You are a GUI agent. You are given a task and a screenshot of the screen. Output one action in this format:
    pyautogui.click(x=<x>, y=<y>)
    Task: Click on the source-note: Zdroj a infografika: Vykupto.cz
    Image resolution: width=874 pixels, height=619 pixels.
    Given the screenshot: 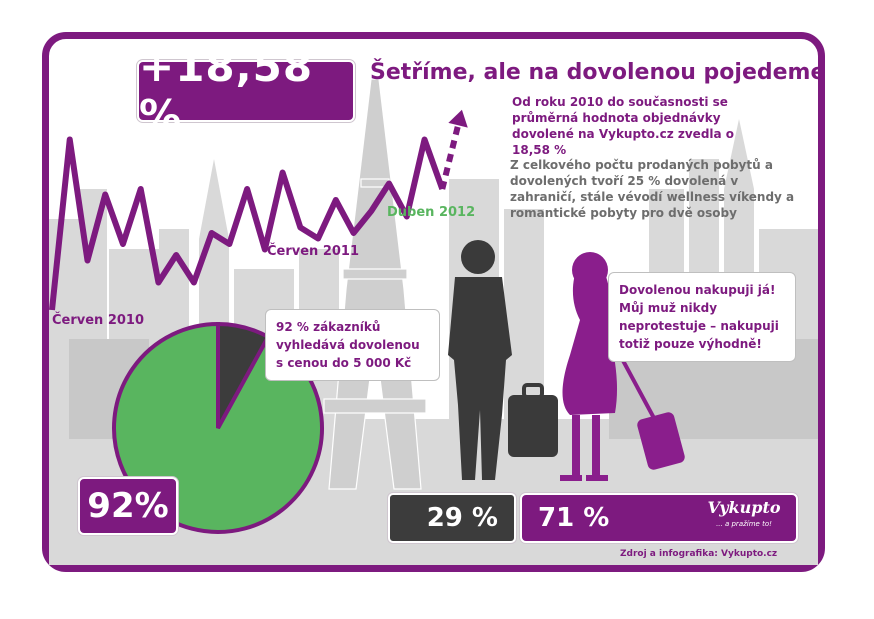 What is the action you would take?
    pyautogui.click(x=699, y=554)
    